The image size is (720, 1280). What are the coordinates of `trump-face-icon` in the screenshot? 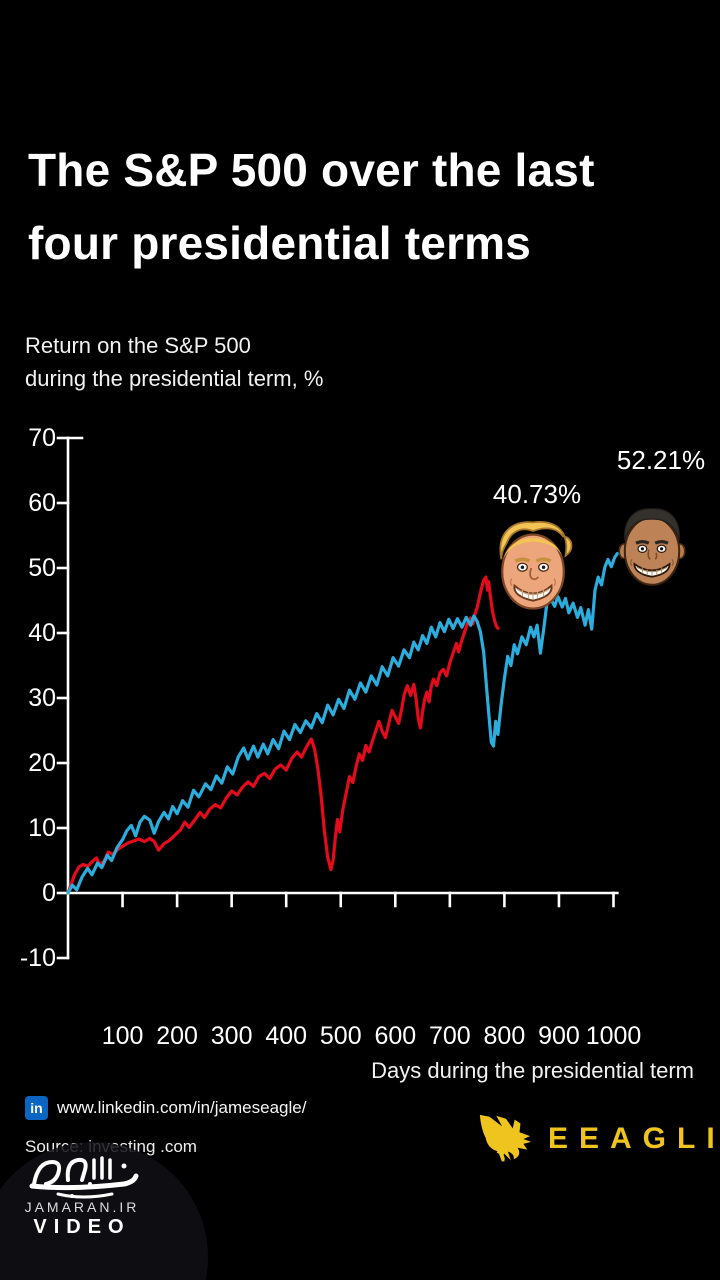 It's located at (536, 565).